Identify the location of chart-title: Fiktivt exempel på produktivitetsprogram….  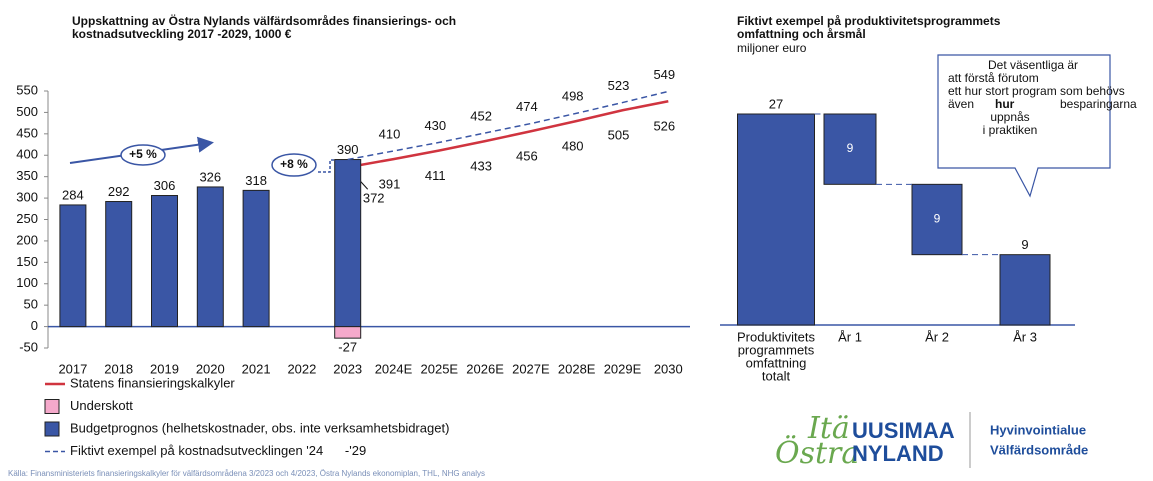
(869, 21).